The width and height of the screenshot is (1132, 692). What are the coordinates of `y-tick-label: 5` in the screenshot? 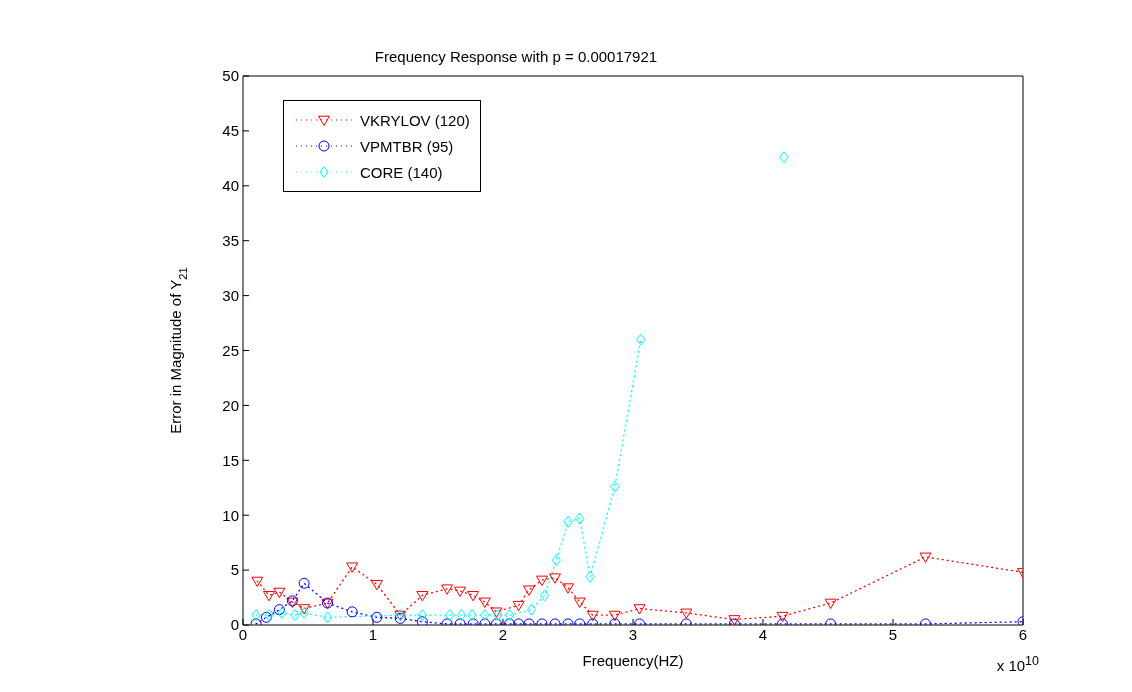 It's located at (234, 570).